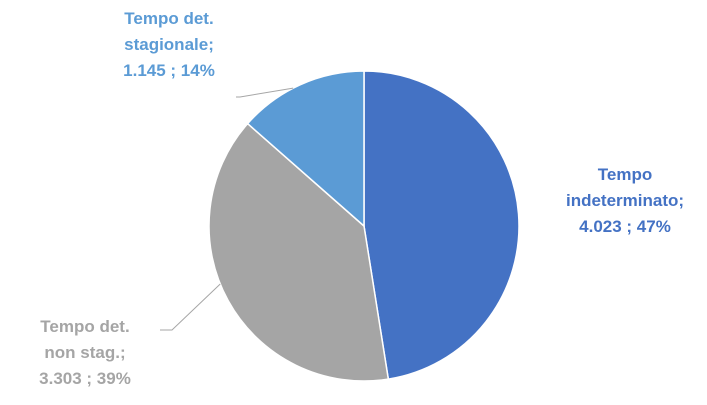 This screenshot has height=405, width=707. What do you see at coordinates (169, 44) in the screenshot?
I see `slice-label-tempo-det-stagionale: Tempo det. stagionale; 1.145 ; 14%` at bounding box center [169, 44].